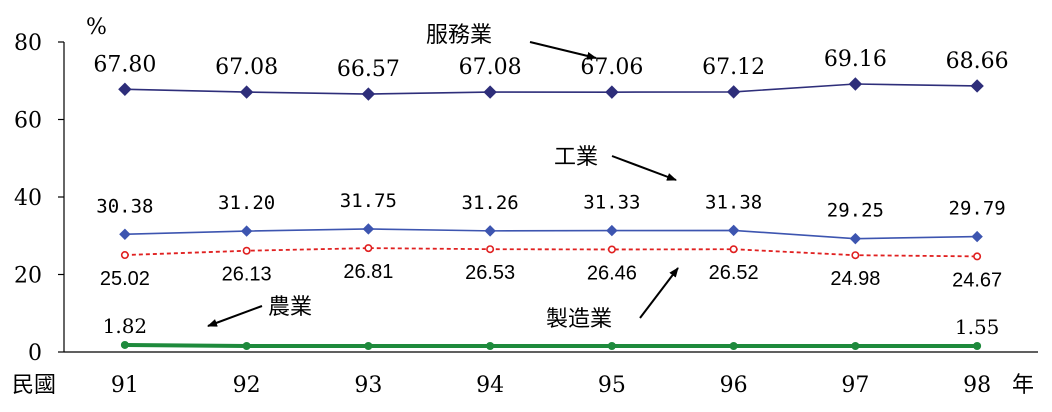 This screenshot has height=412, width=1052. What do you see at coordinates (612, 273) in the screenshot?
I see `data-label-manufacturing: 26.46` at bounding box center [612, 273].